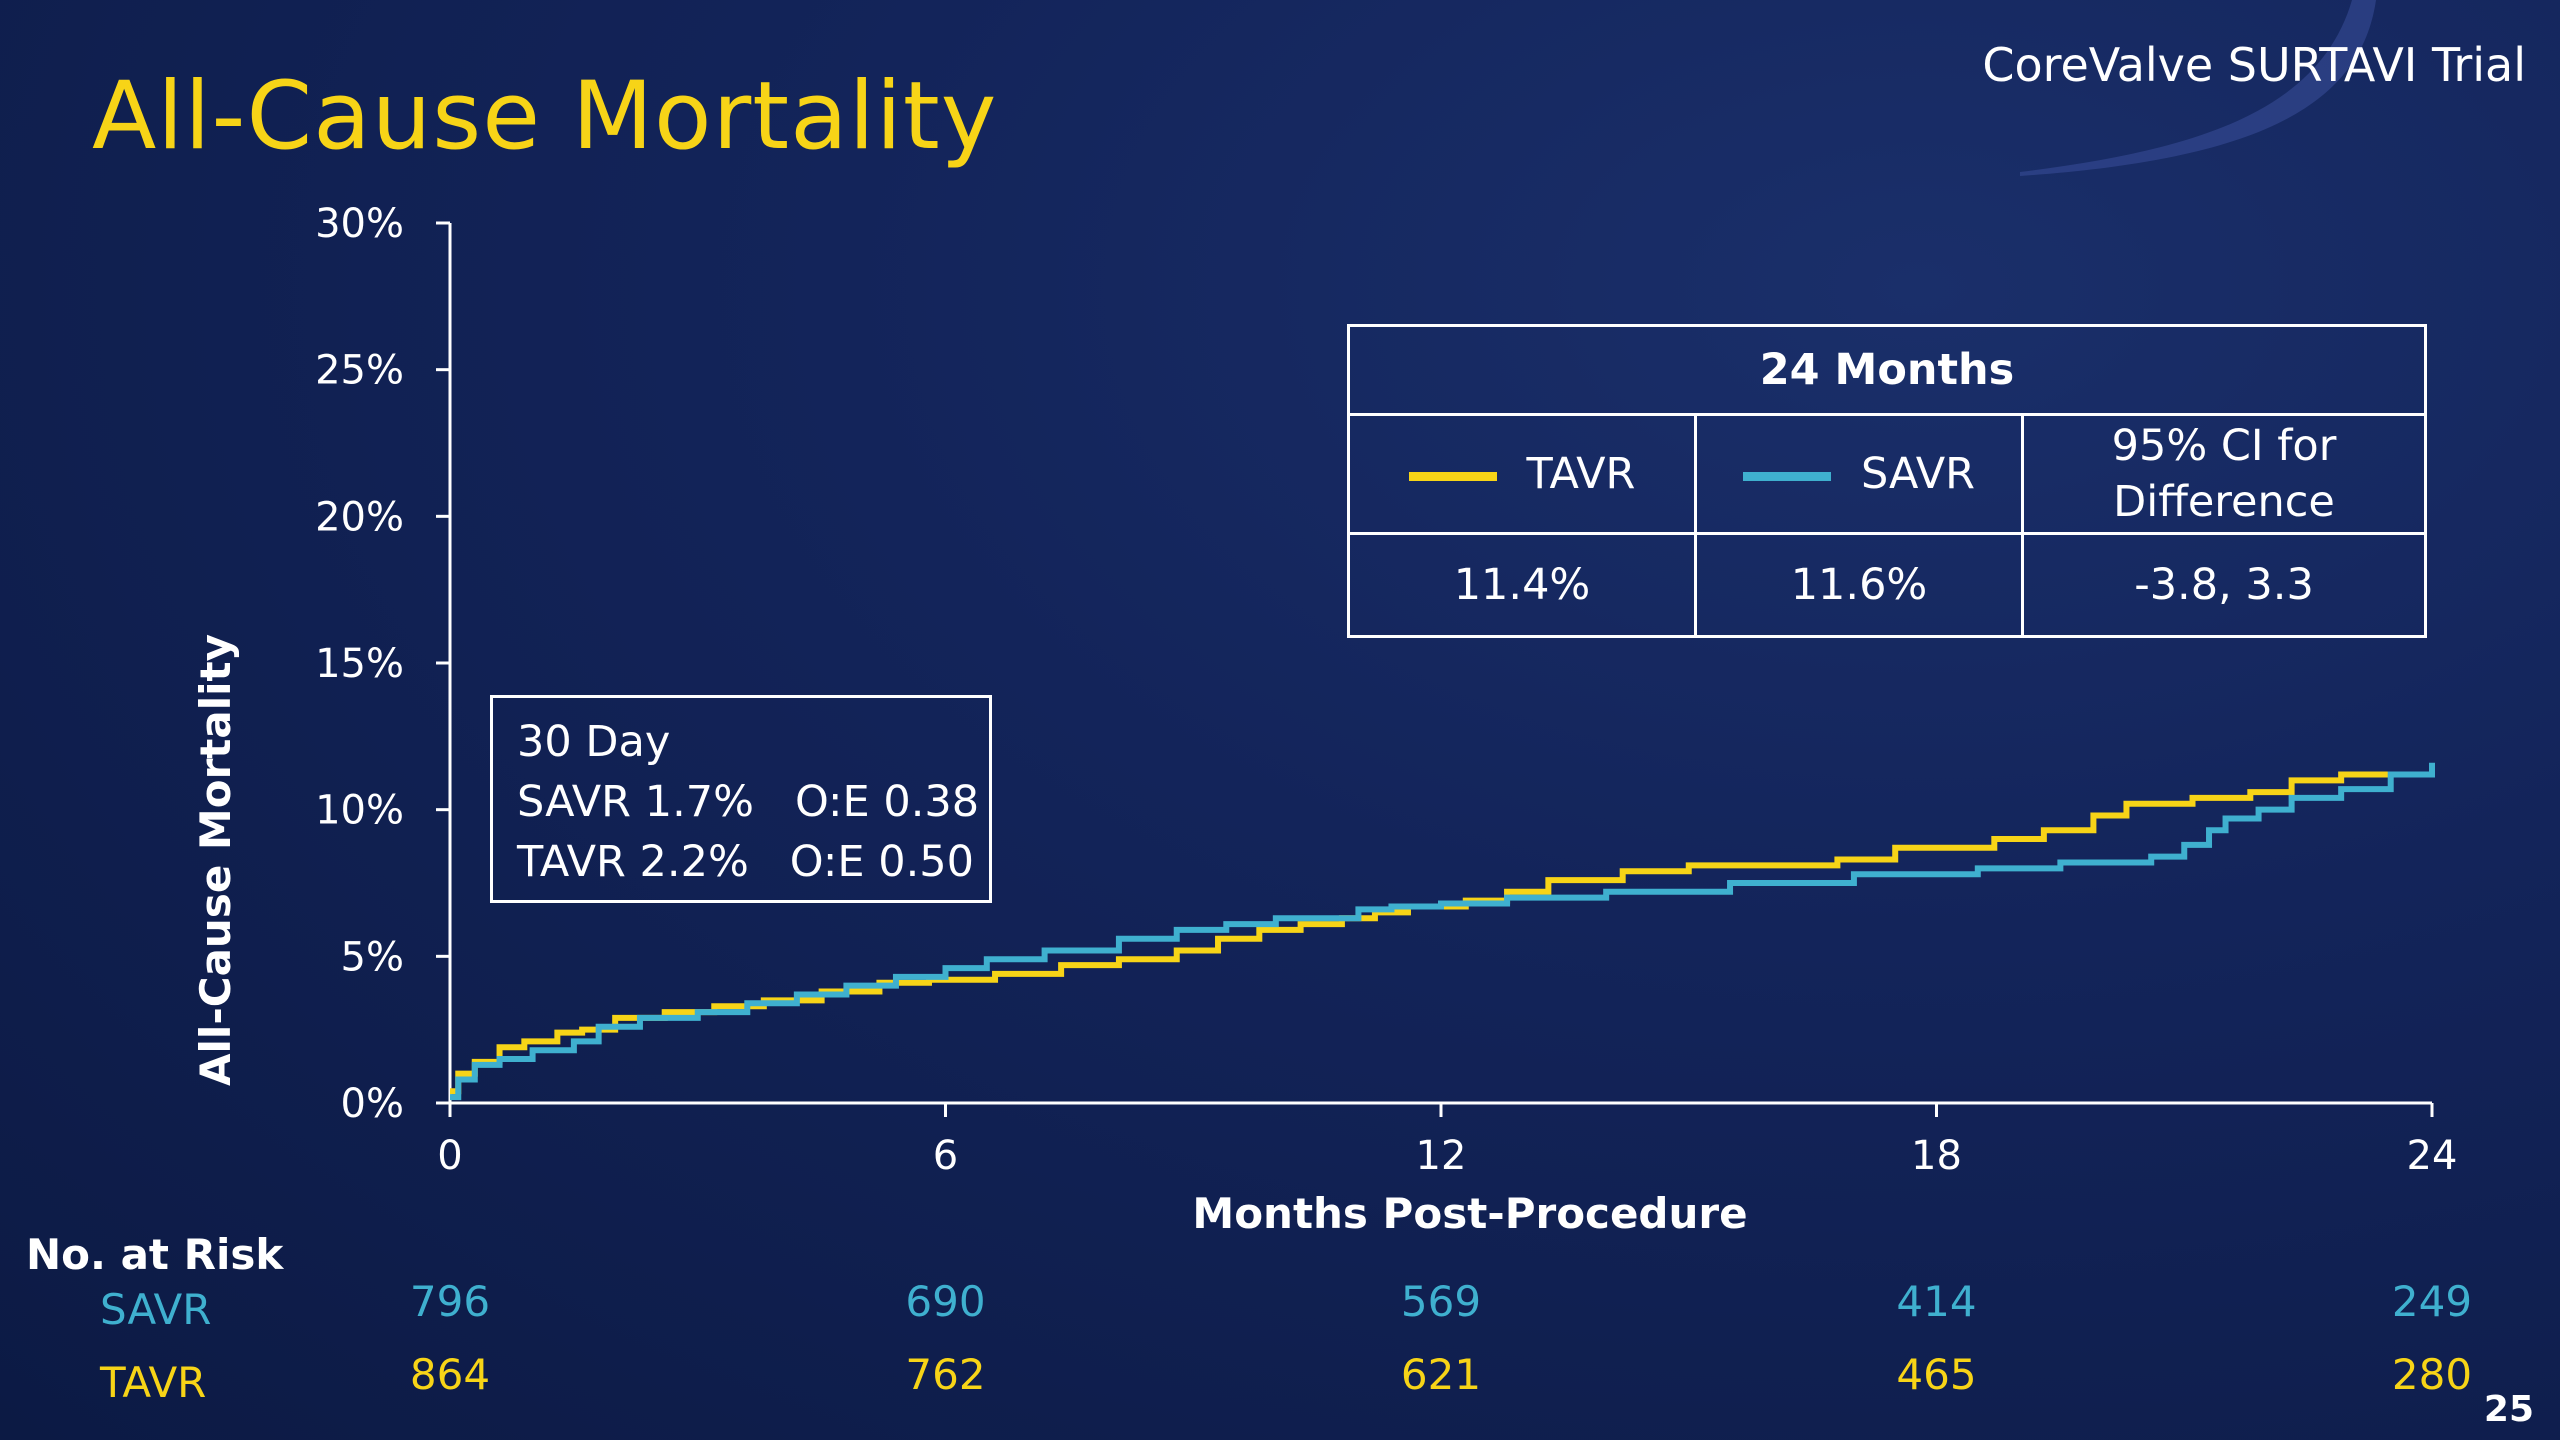 This screenshot has height=1440, width=2560. Describe the element at coordinates (1887, 370) in the screenshot. I see `summary-header: 24 Months` at that location.